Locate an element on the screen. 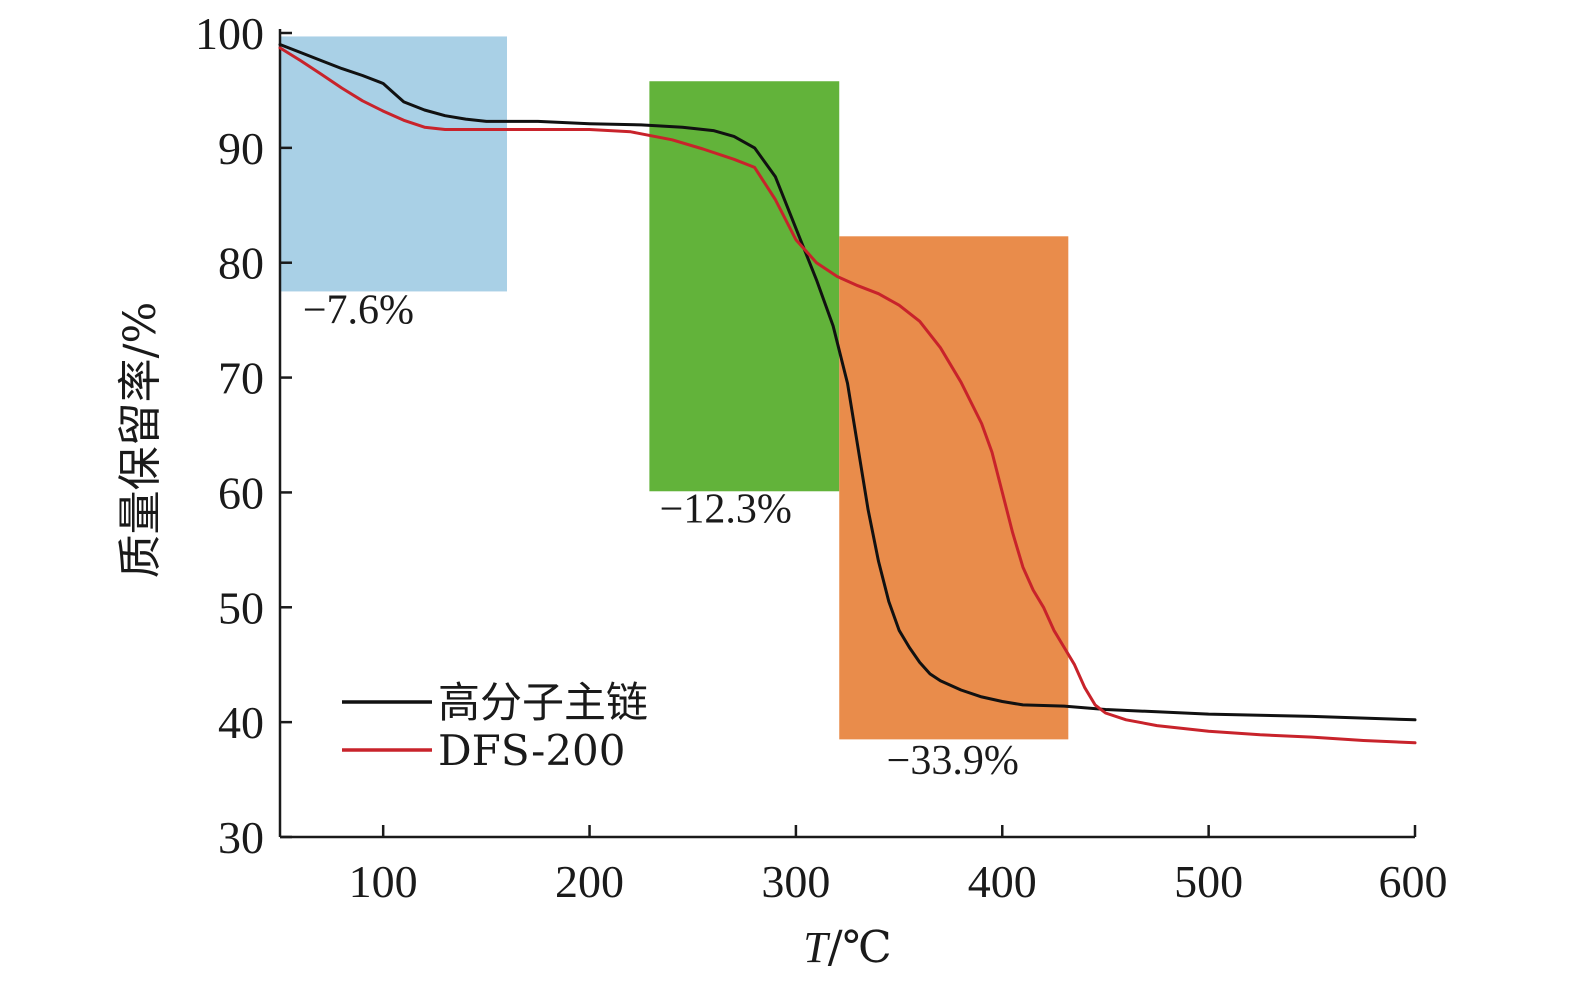 The width and height of the screenshot is (1575, 987). y-axis-title: 质量保留率/% is located at coordinates (140, 440).